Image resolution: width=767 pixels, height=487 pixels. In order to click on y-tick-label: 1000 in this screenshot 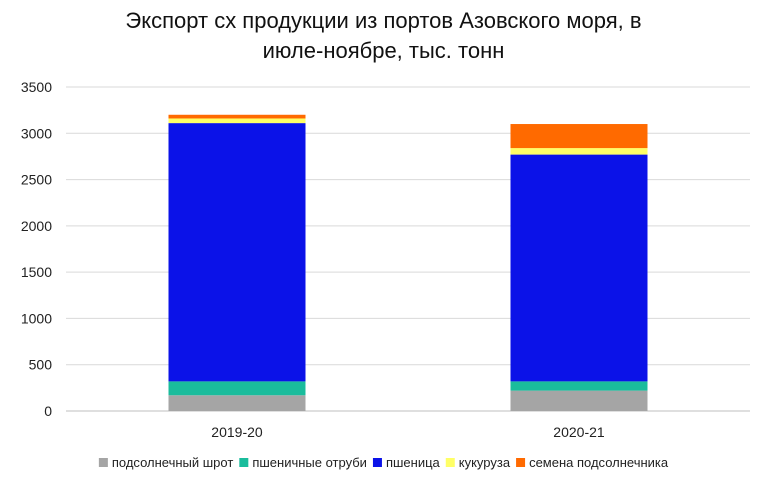, I will do `click(36, 318)`.